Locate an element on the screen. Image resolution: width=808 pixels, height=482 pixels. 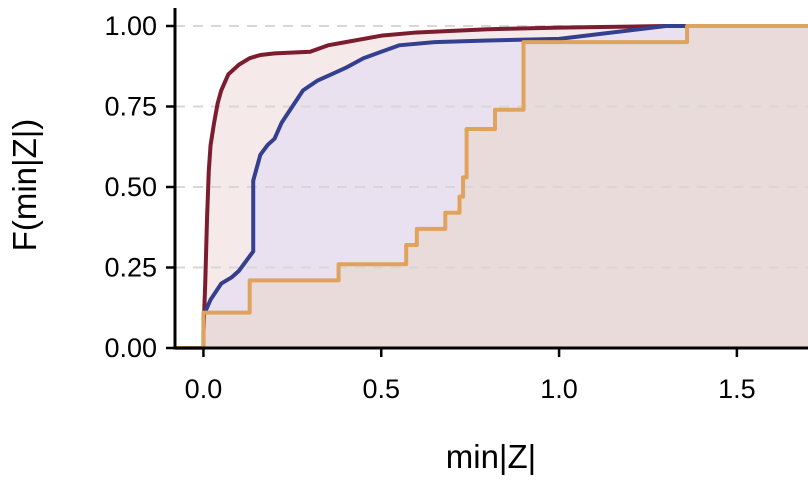
x-tick-label-4: 1.5 is located at coordinates (737, 389).